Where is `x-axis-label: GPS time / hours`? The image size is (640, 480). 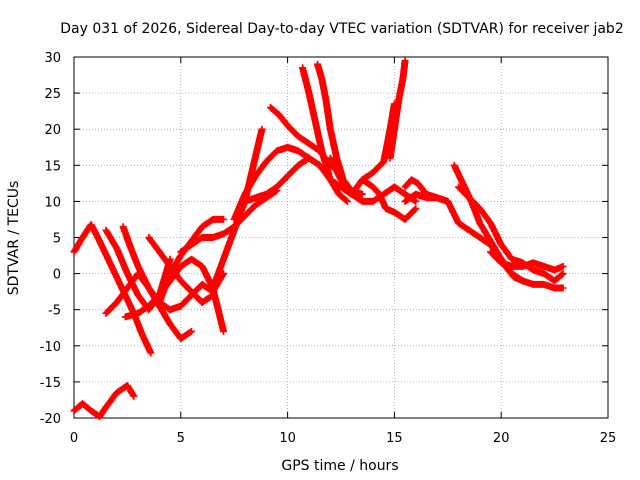 x-axis-label: GPS time / hours is located at coordinates (339, 466).